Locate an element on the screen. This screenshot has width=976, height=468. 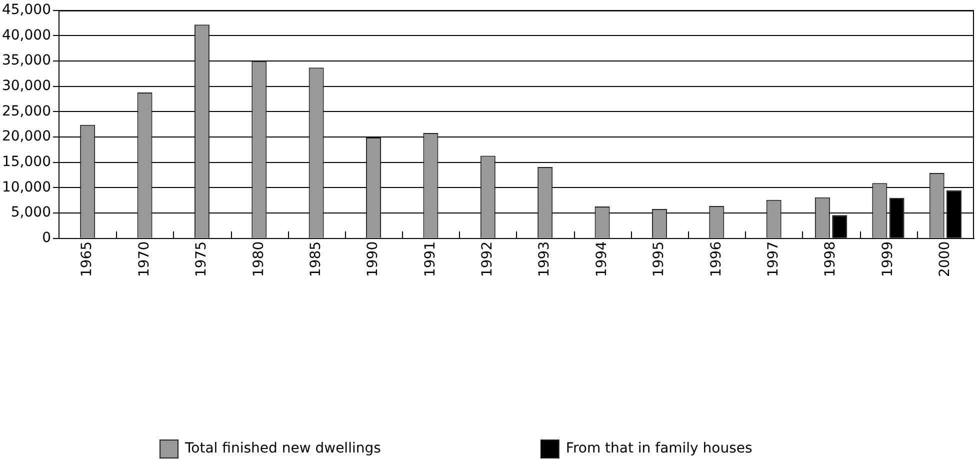
x-tick-label: 1999 is located at coordinates (888, 259).